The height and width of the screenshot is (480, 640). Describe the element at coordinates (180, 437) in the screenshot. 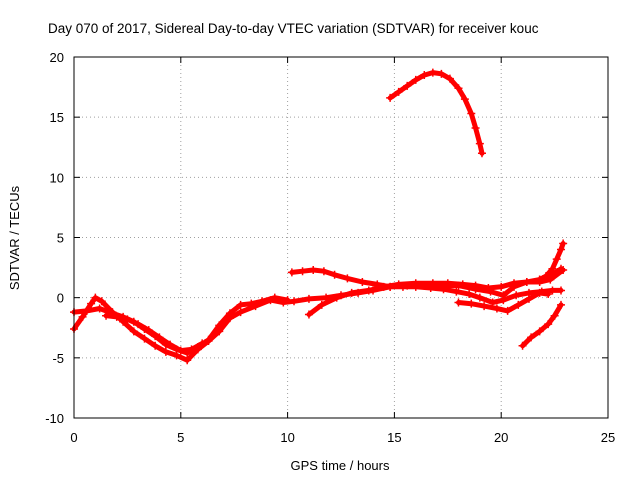

I see `x-tick-label: 5` at that location.